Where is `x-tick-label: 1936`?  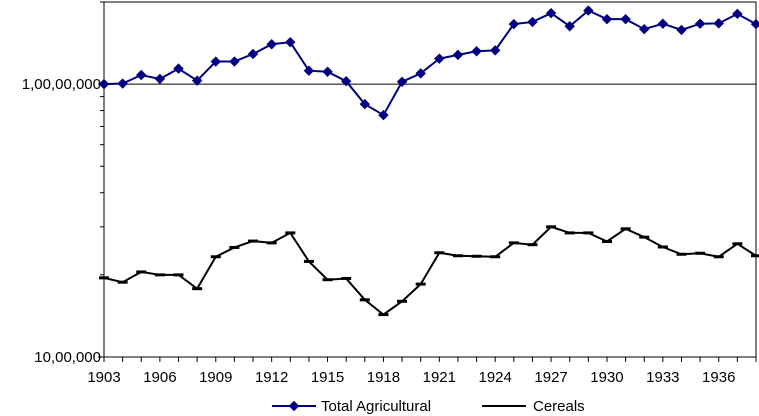
x-tick-label: 1936 is located at coordinates (718, 377).